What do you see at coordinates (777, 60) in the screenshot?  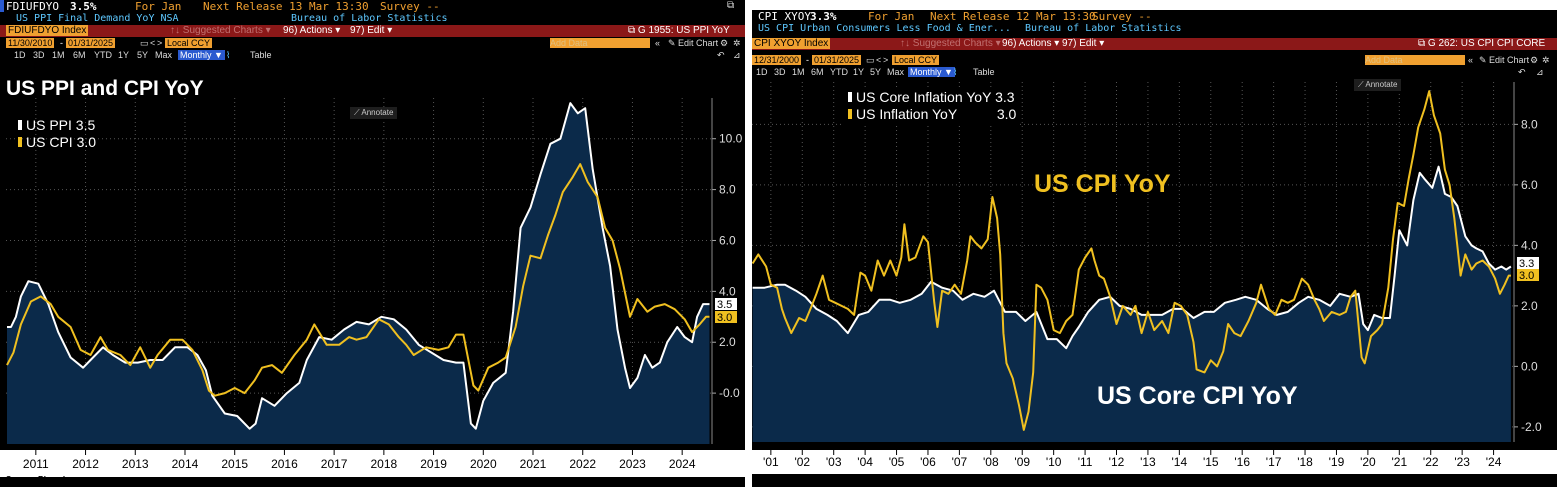 I see `start-date-input: 12/31/2000` at bounding box center [777, 60].